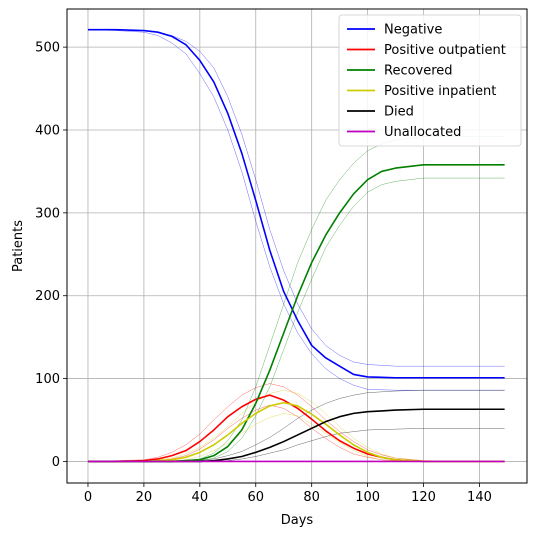 This screenshot has width=536, height=536. What do you see at coordinates (88, 497) in the screenshot?
I see `x-tick-label: 0` at bounding box center [88, 497].